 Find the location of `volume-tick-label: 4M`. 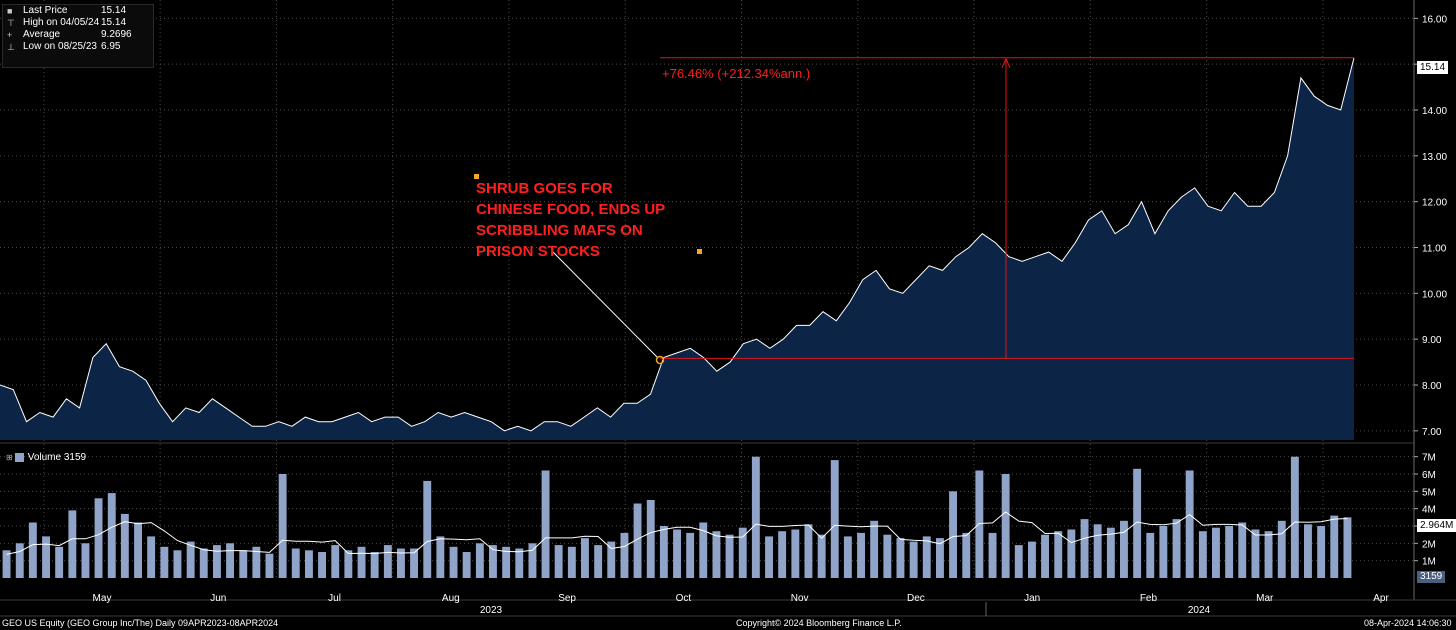

volume-tick-label: 4M is located at coordinates (1429, 510).